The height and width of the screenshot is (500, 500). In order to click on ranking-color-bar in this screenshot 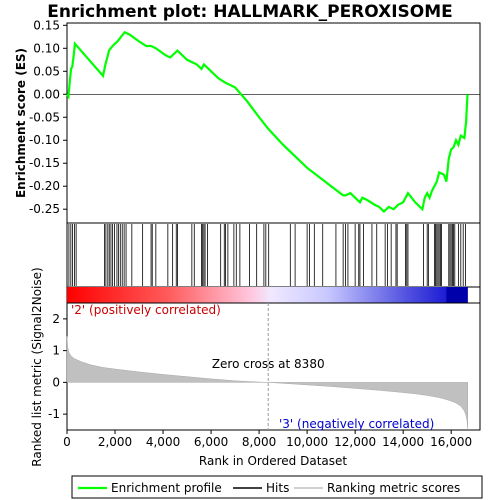, I will do `click(273, 295)`.